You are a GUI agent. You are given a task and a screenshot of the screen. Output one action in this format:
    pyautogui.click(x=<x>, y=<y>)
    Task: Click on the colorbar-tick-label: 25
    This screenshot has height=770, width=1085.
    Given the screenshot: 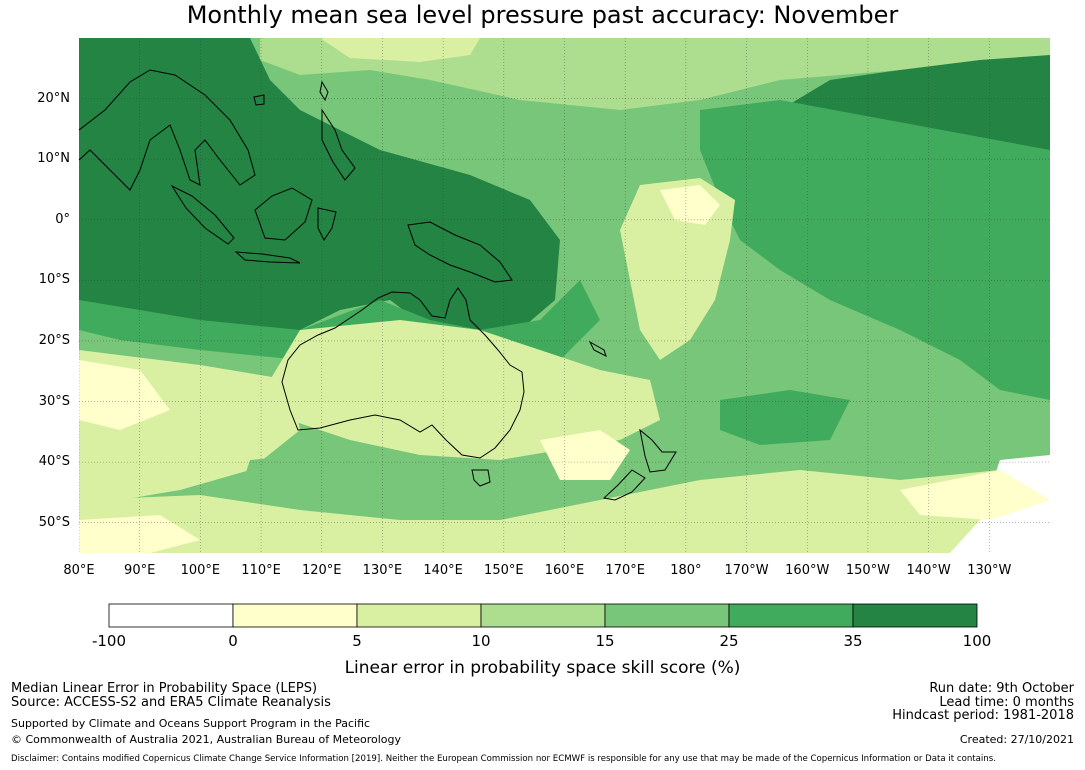 What is the action you would take?
    pyautogui.click(x=729, y=641)
    